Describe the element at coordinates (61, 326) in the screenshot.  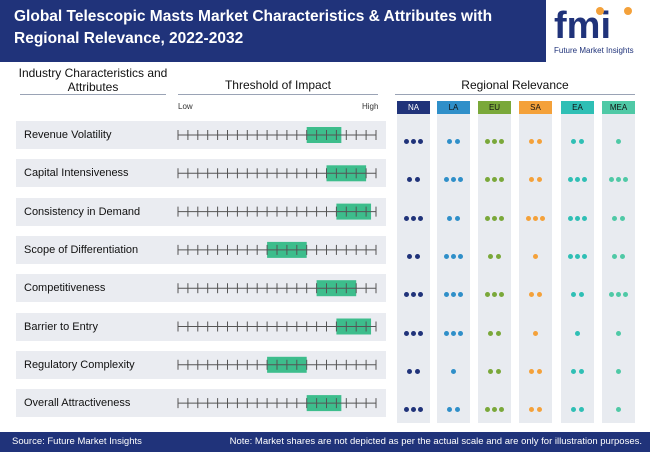
I see `row-label: Barrier to Entry` at that location.